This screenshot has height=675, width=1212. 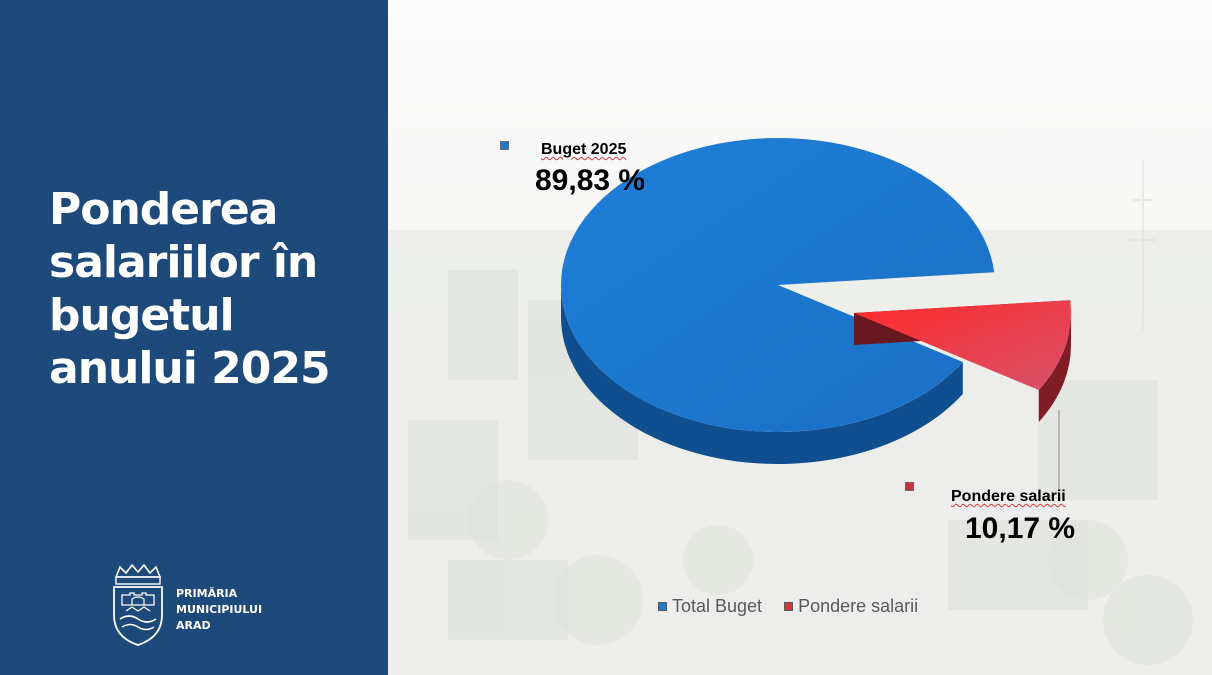 What do you see at coordinates (207, 593) in the screenshot?
I see `institution-line-1: PRIMĂRIA` at bounding box center [207, 593].